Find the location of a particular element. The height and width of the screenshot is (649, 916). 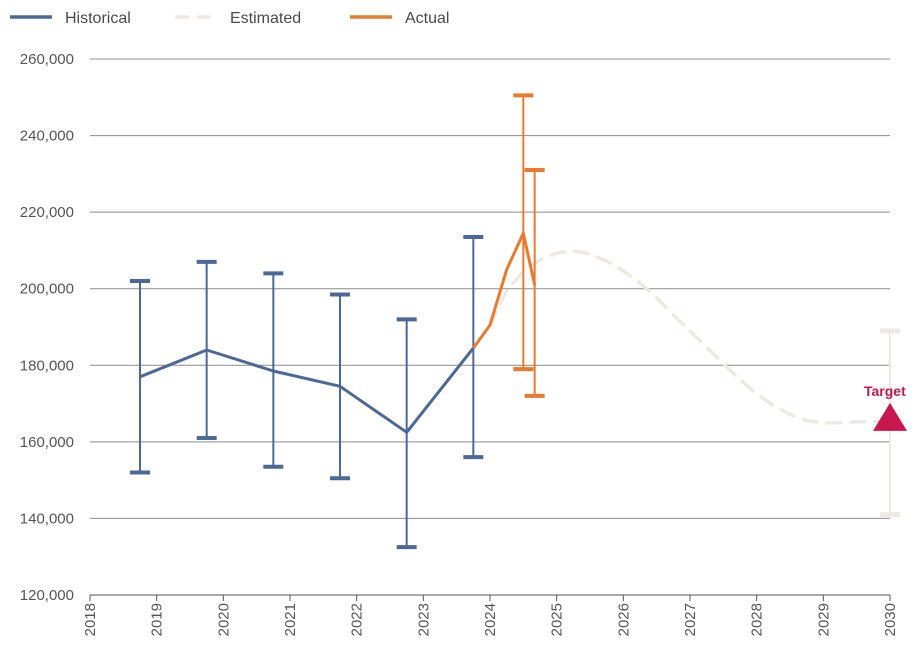

legend-label: Historical is located at coordinates (98, 18).